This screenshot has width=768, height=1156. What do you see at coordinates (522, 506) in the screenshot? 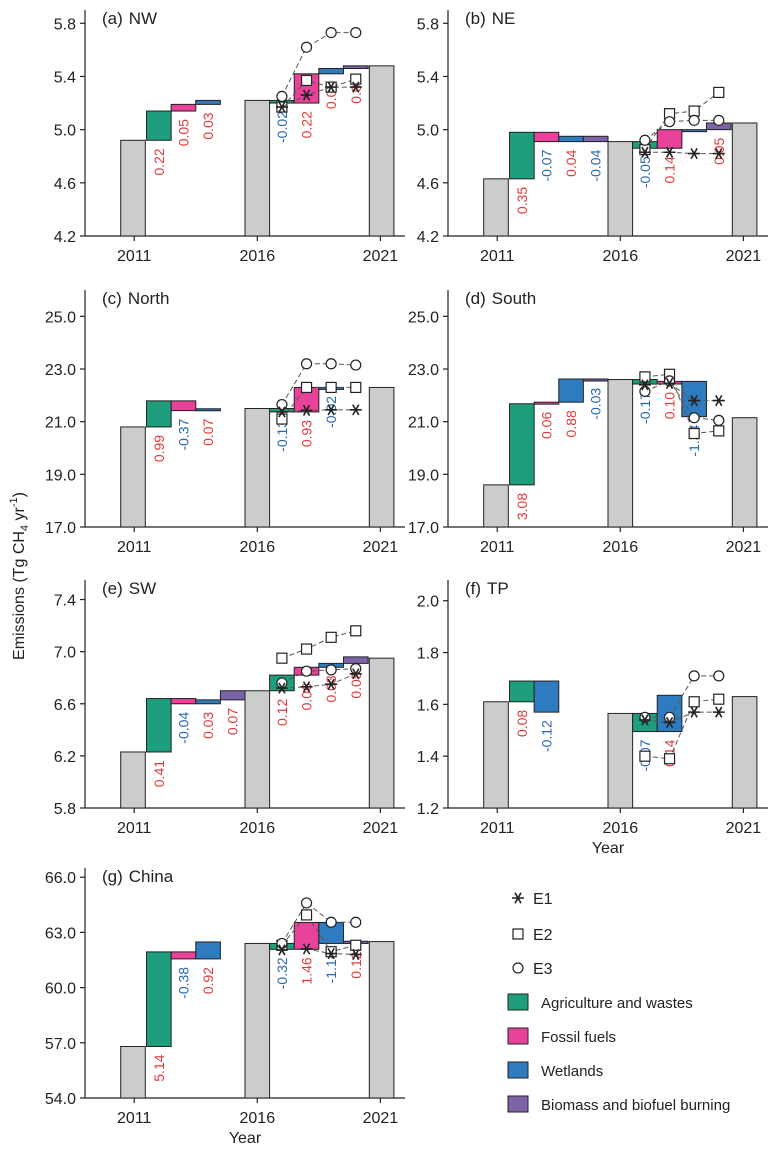
I see `delta-label: 3.08` at bounding box center [522, 506].